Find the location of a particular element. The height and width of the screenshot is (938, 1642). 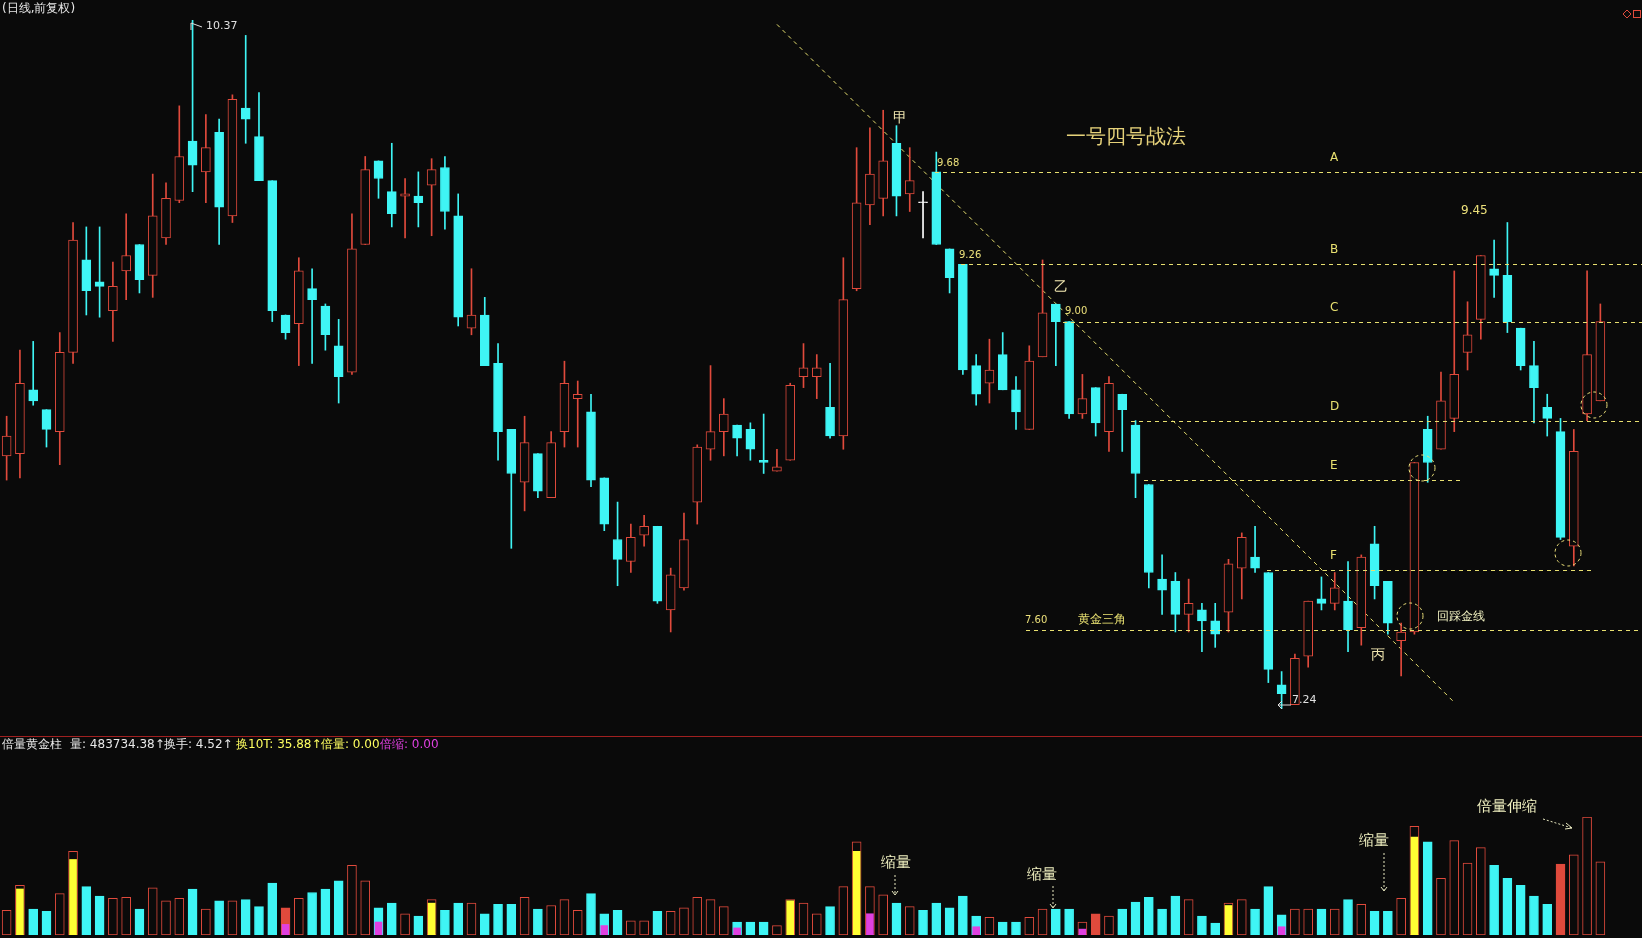

annotation: 9.00 is located at coordinates (1076, 311).